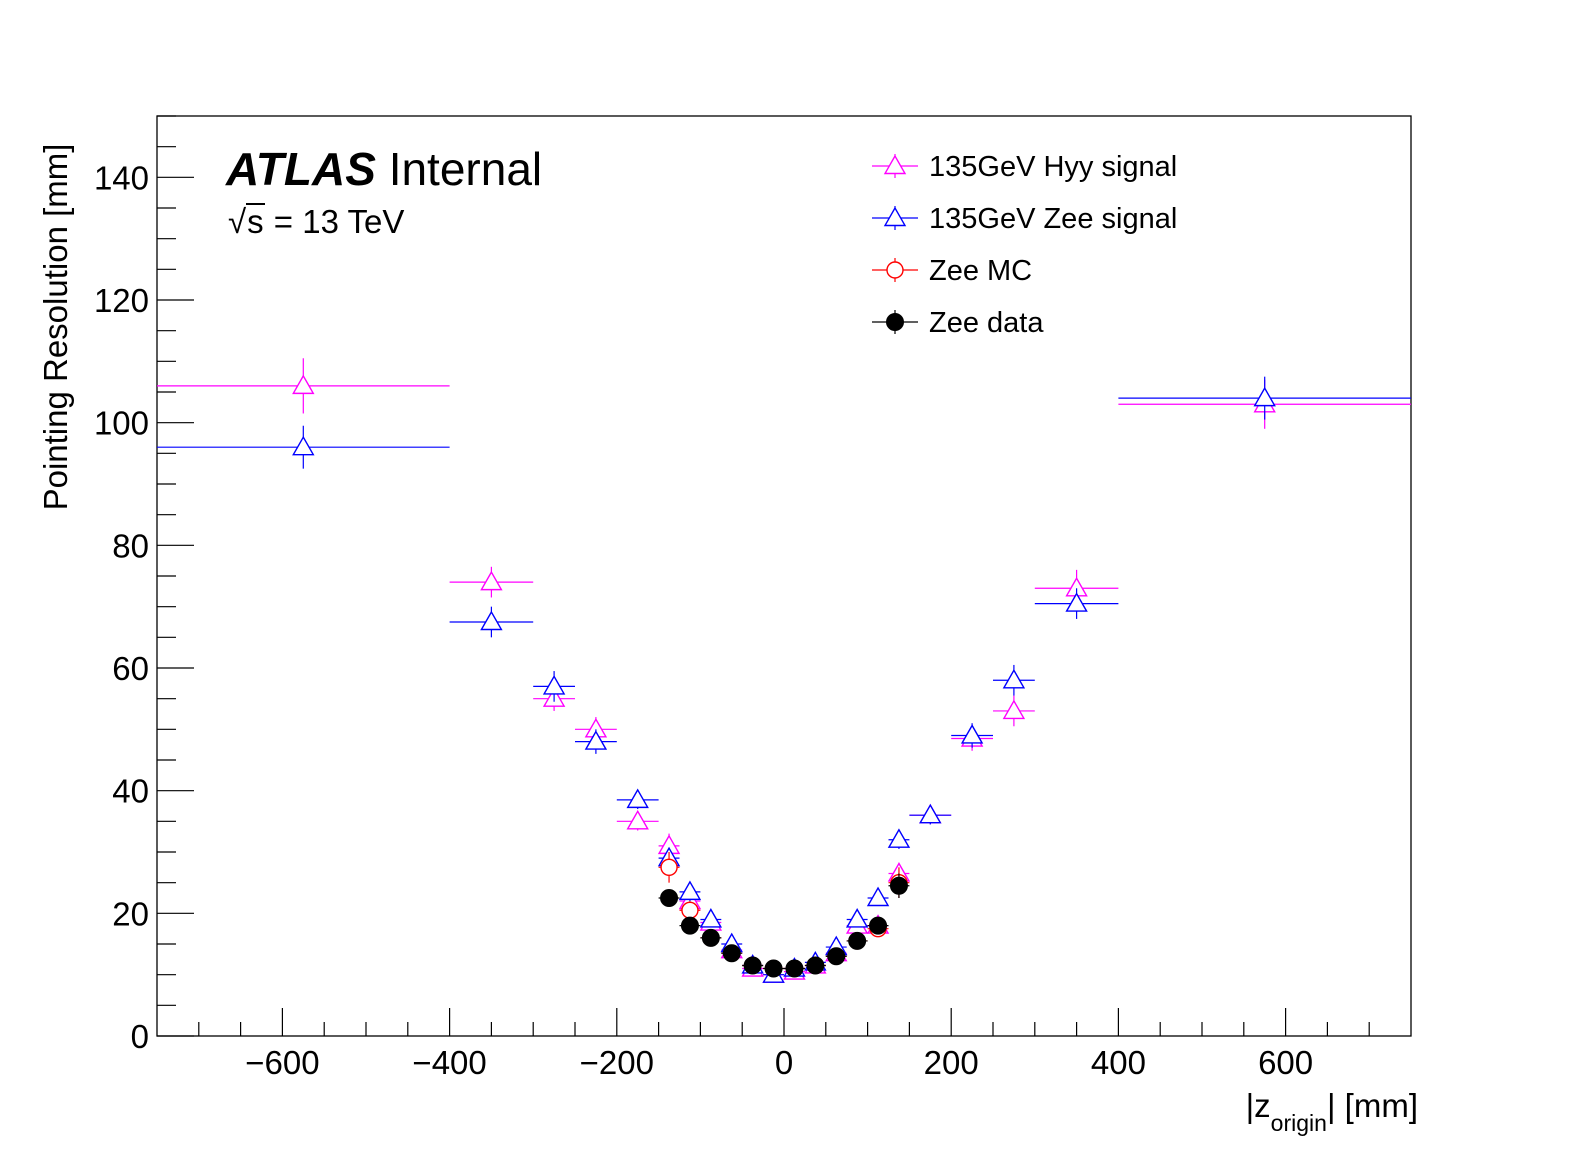 The image size is (1596, 1172). What do you see at coordinates (1258, 1105) in the screenshot?
I see `x-axis-label-prefix: |z` at bounding box center [1258, 1105].